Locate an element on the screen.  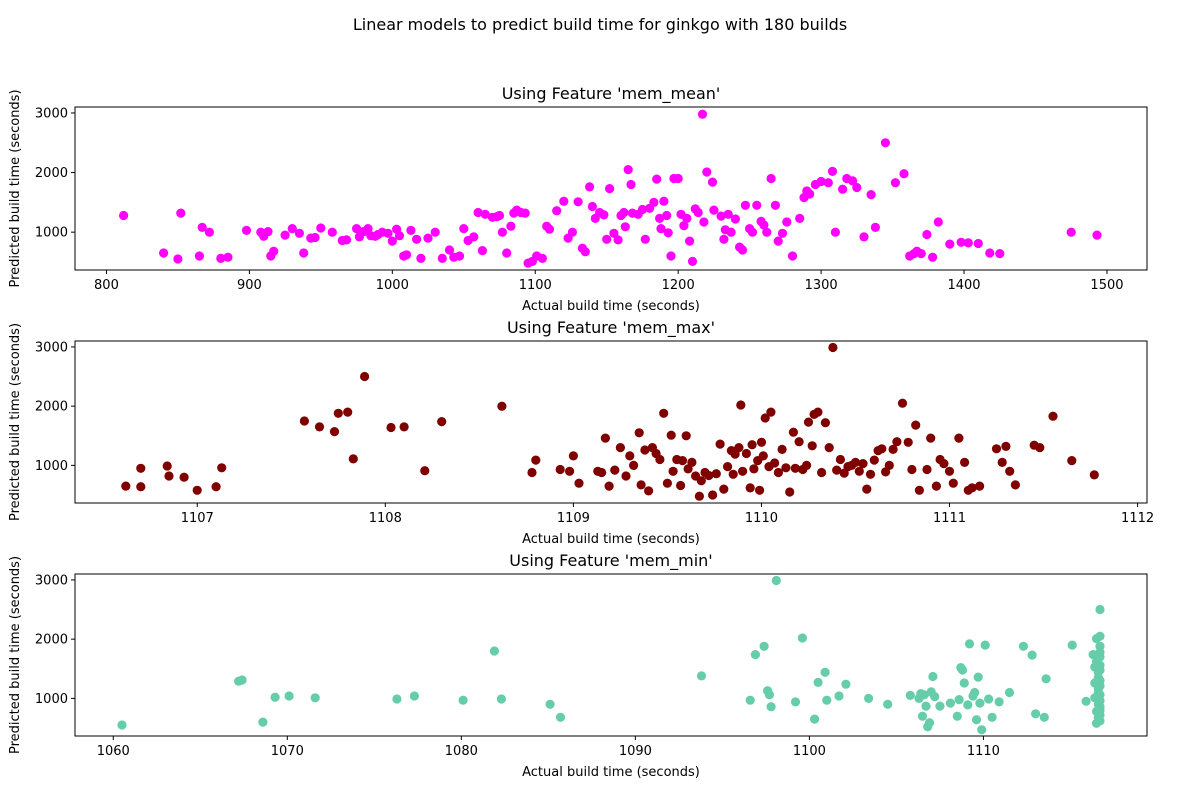
x-tick-label: 1300 is located at coordinates (821, 285).